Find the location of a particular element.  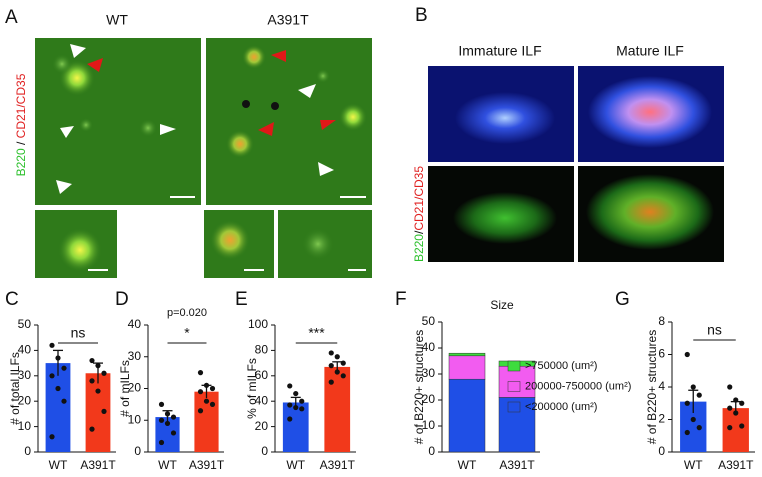

y-tick-label: 100 is located at coordinates (258, 324).